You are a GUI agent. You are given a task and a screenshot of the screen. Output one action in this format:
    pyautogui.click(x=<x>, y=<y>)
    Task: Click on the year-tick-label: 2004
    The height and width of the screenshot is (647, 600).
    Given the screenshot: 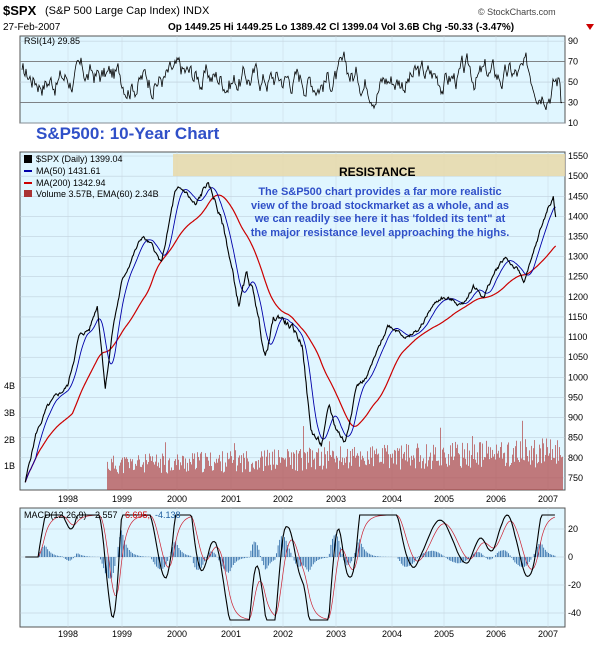 What is the action you would take?
    pyautogui.click(x=392, y=499)
    